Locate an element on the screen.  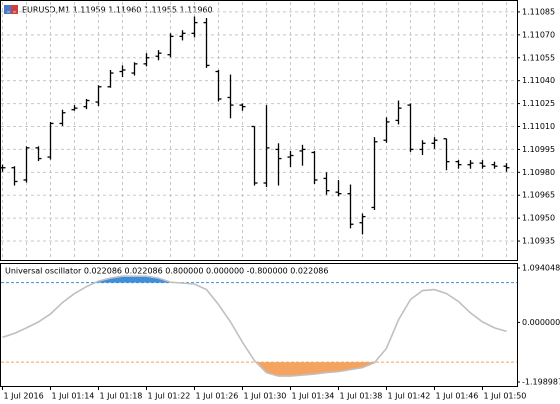
x-tick-label: 1 Jul 01:26 is located at coordinates (217, 396).